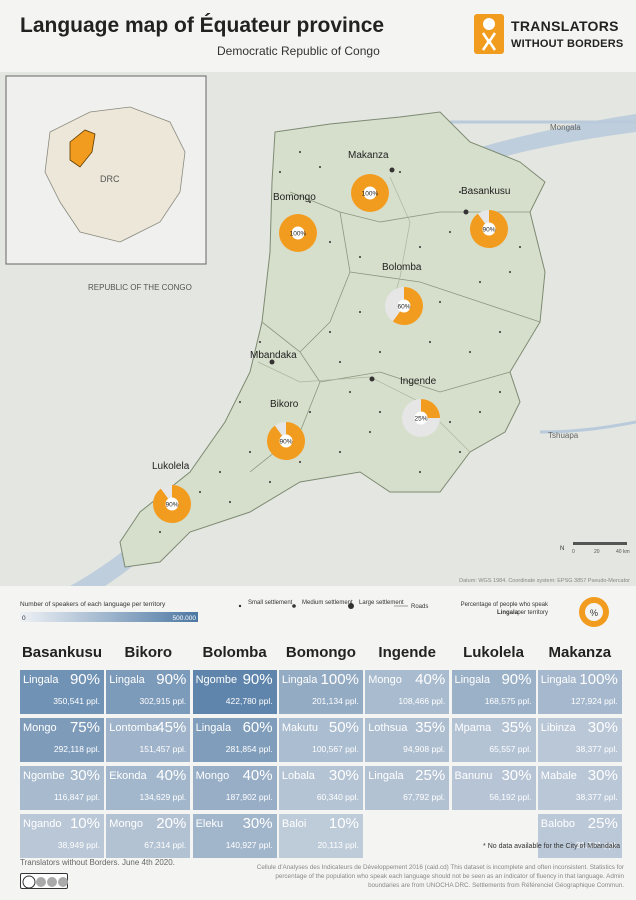  What do you see at coordinates (234, 740) in the screenshot?
I see `table-cell: Lingala 60% 281,854 ppl.` at bounding box center [234, 740].